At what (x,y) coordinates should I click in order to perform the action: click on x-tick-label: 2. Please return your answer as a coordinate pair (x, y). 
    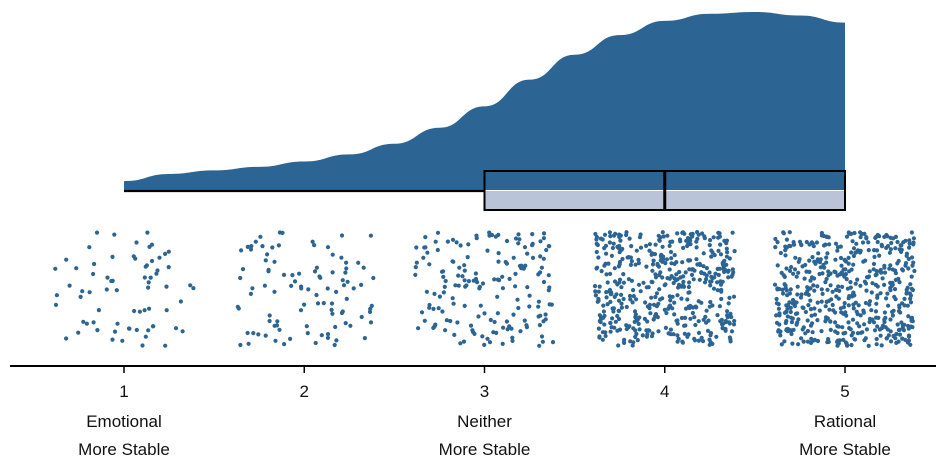
    Looking at the image, I should click on (304, 391).